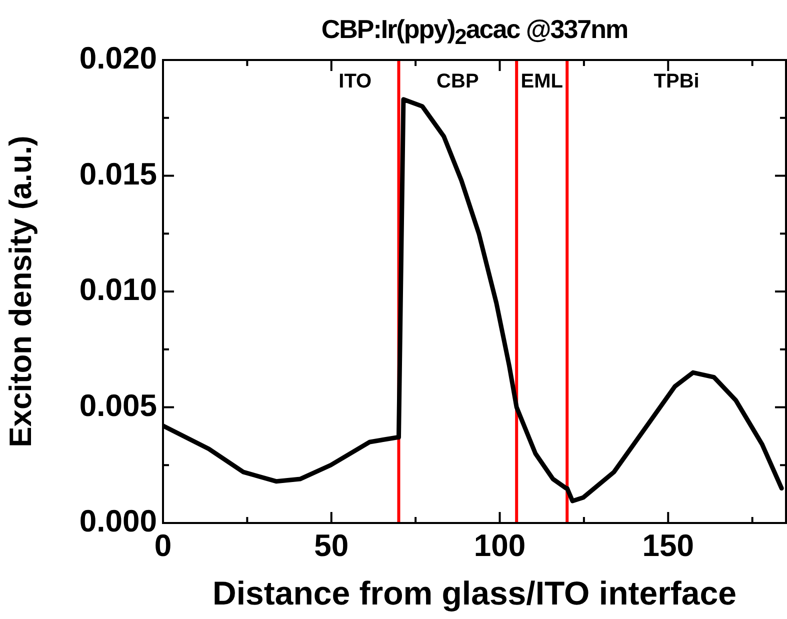  I want to click on x-tick-label: 100, so click(500, 546).